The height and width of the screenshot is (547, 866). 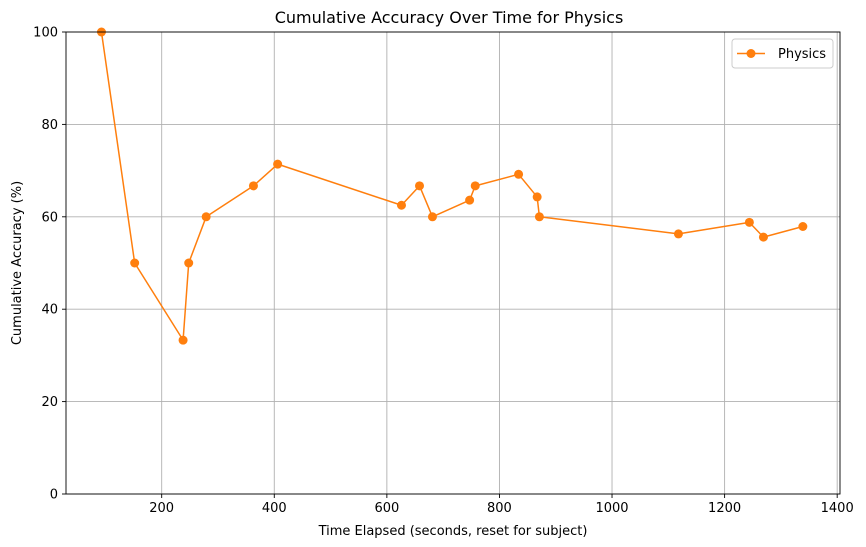 What do you see at coordinates (611, 508) in the screenshot?
I see `x-tick-label: 1000` at bounding box center [611, 508].